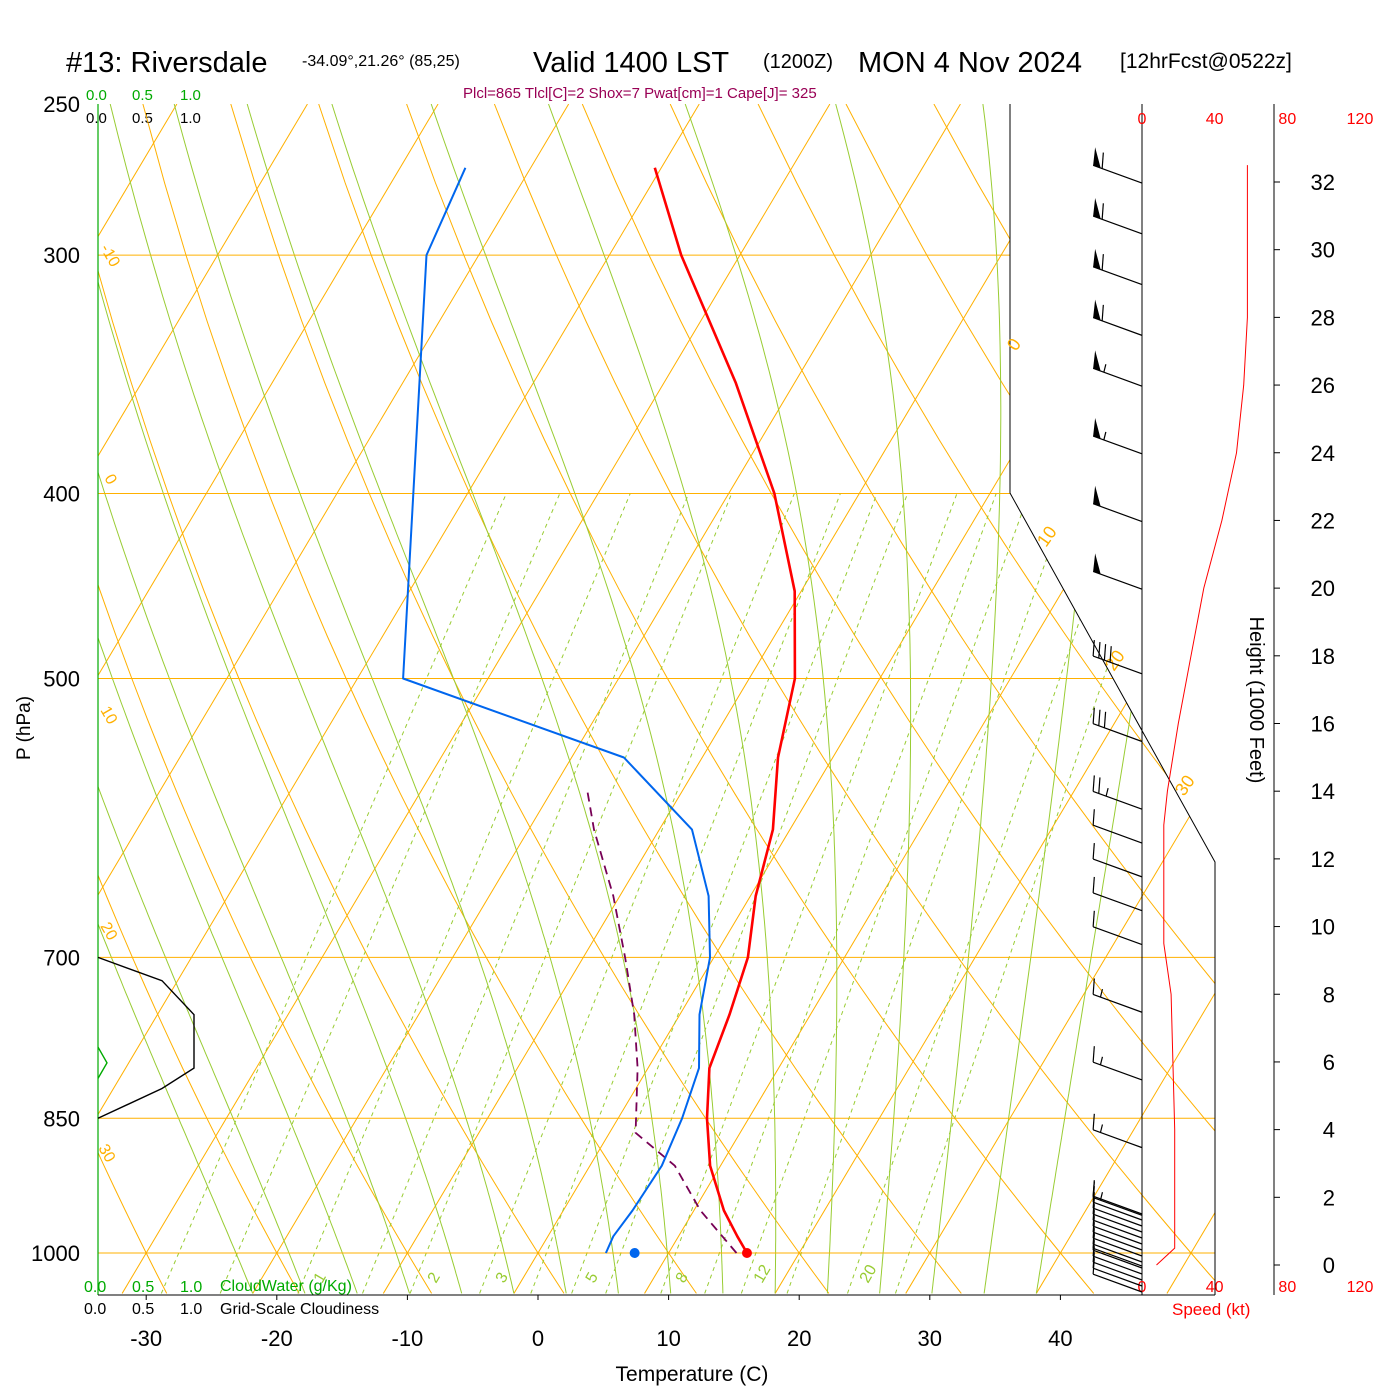 The image size is (1400, 1400). I want to click on zulu-time: (1200Z), so click(798, 62).